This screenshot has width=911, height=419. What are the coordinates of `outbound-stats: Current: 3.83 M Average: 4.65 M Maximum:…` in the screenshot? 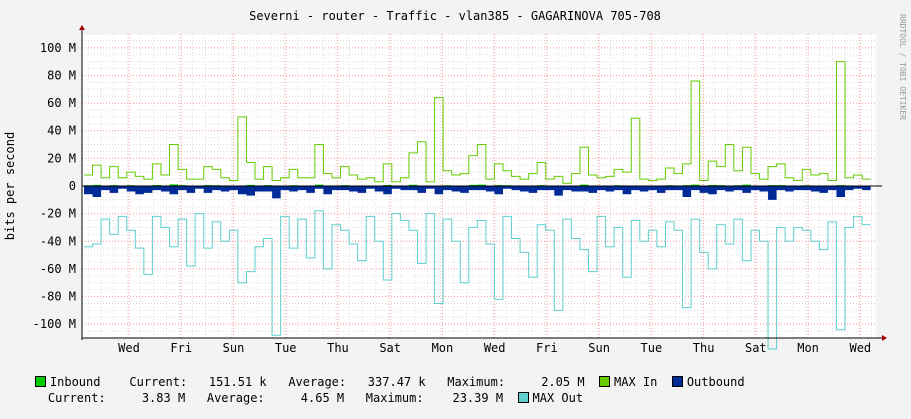 It's located at (275, 398).